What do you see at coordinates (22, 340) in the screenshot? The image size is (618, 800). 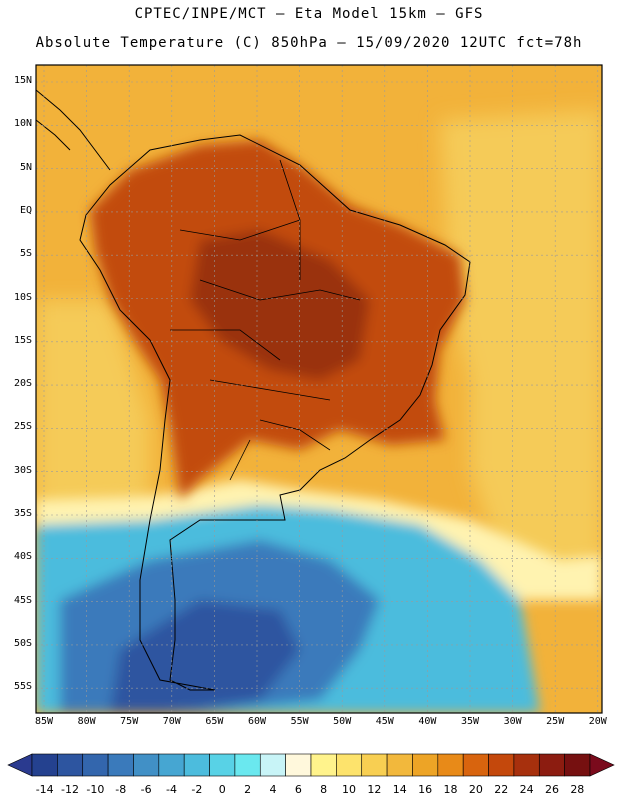 I see `latitude-tick-label: 15S` at bounding box center [22, 340].